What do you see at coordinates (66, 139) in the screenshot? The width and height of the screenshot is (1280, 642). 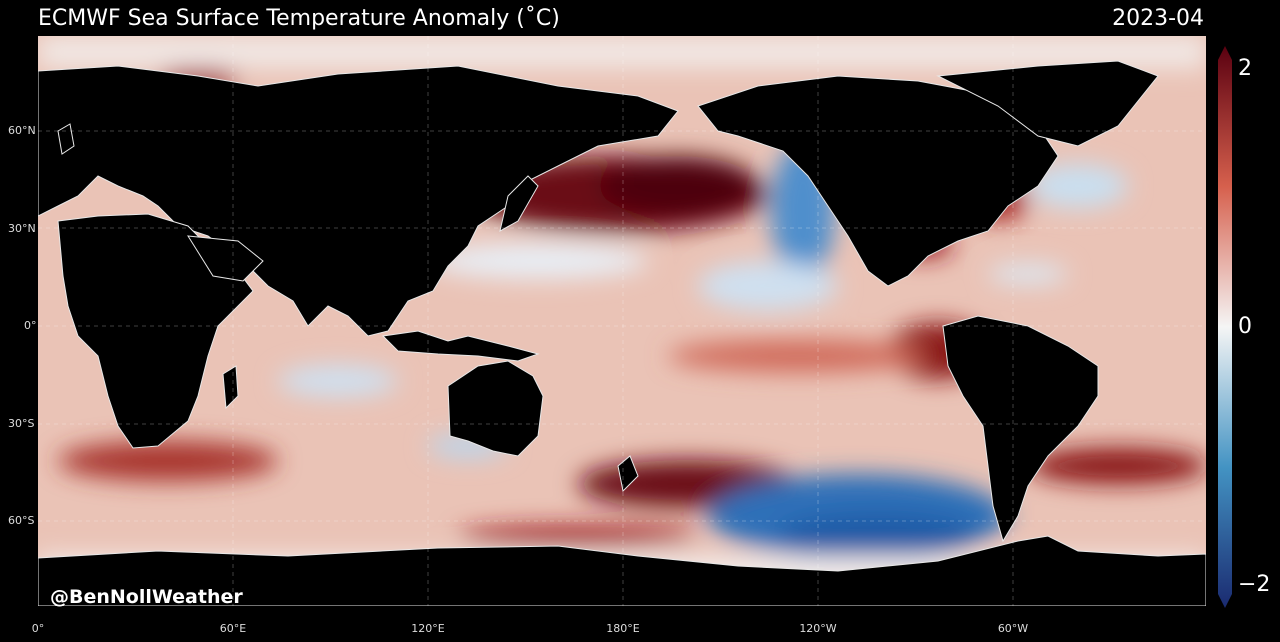 I see `british-isles` at bounding box center [66, 139].